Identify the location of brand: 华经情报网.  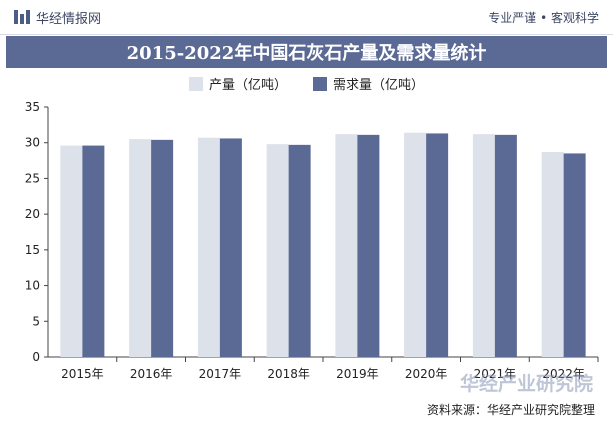
(57, 17).